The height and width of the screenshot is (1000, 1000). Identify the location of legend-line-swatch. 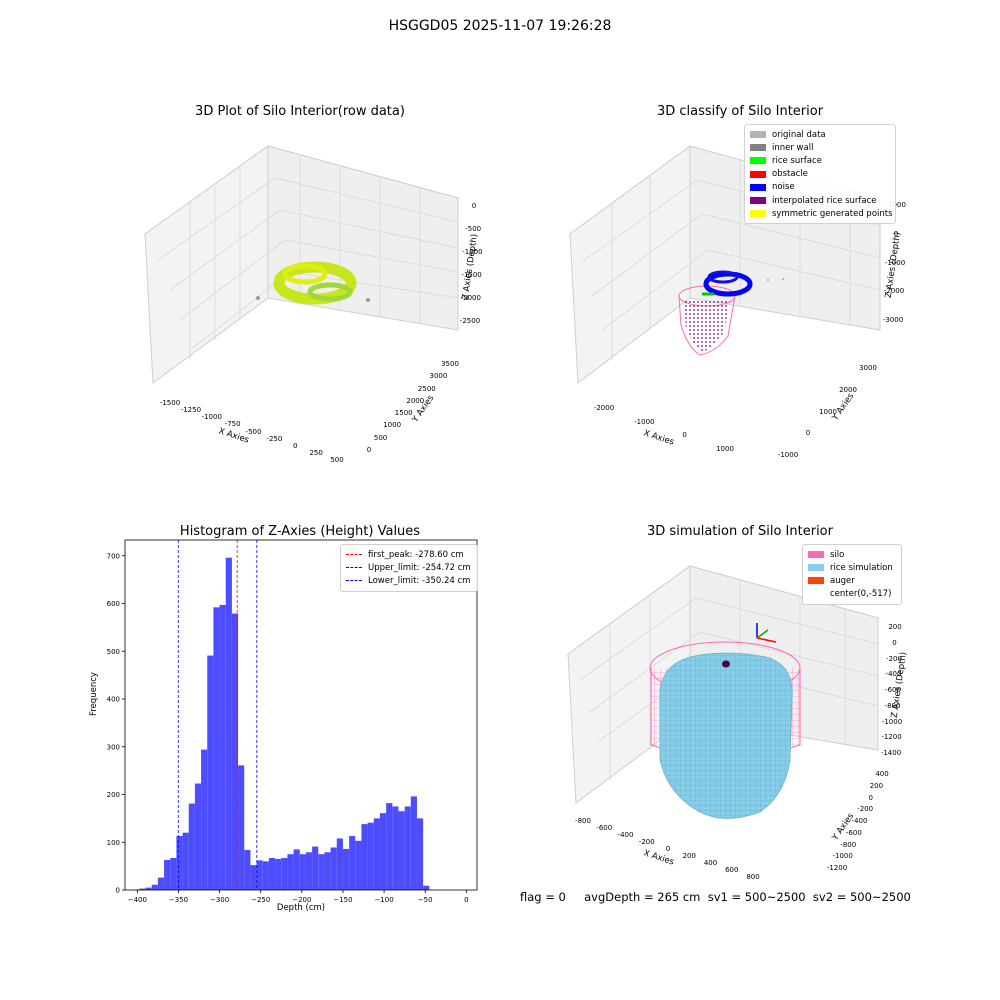
(354, 581).